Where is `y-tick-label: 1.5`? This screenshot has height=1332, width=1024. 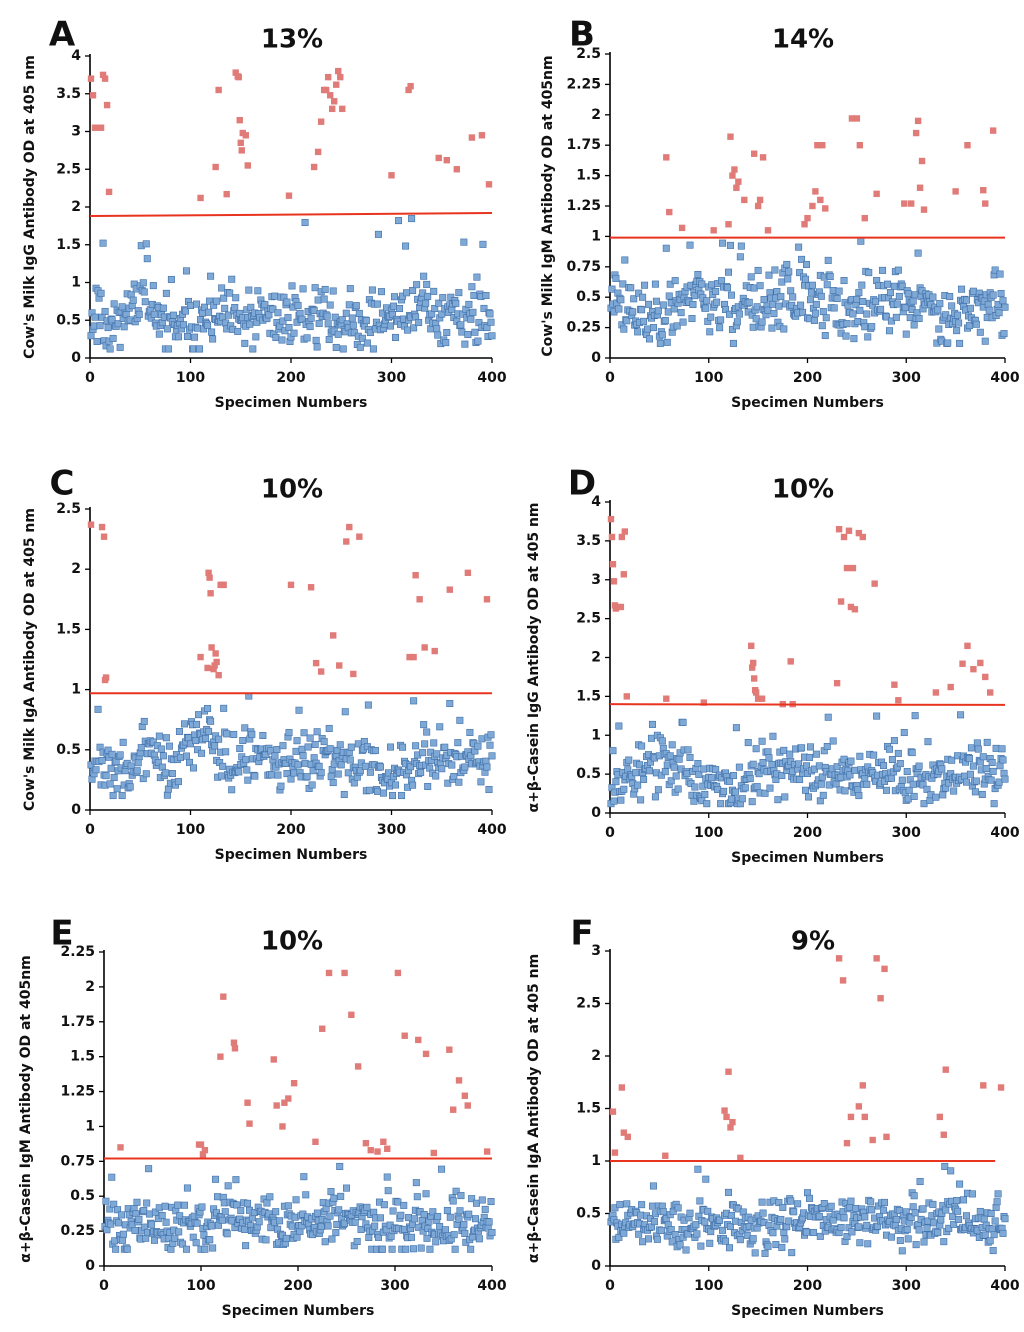 y-tick-label: 1.5 is located at coordinates (588, 696).